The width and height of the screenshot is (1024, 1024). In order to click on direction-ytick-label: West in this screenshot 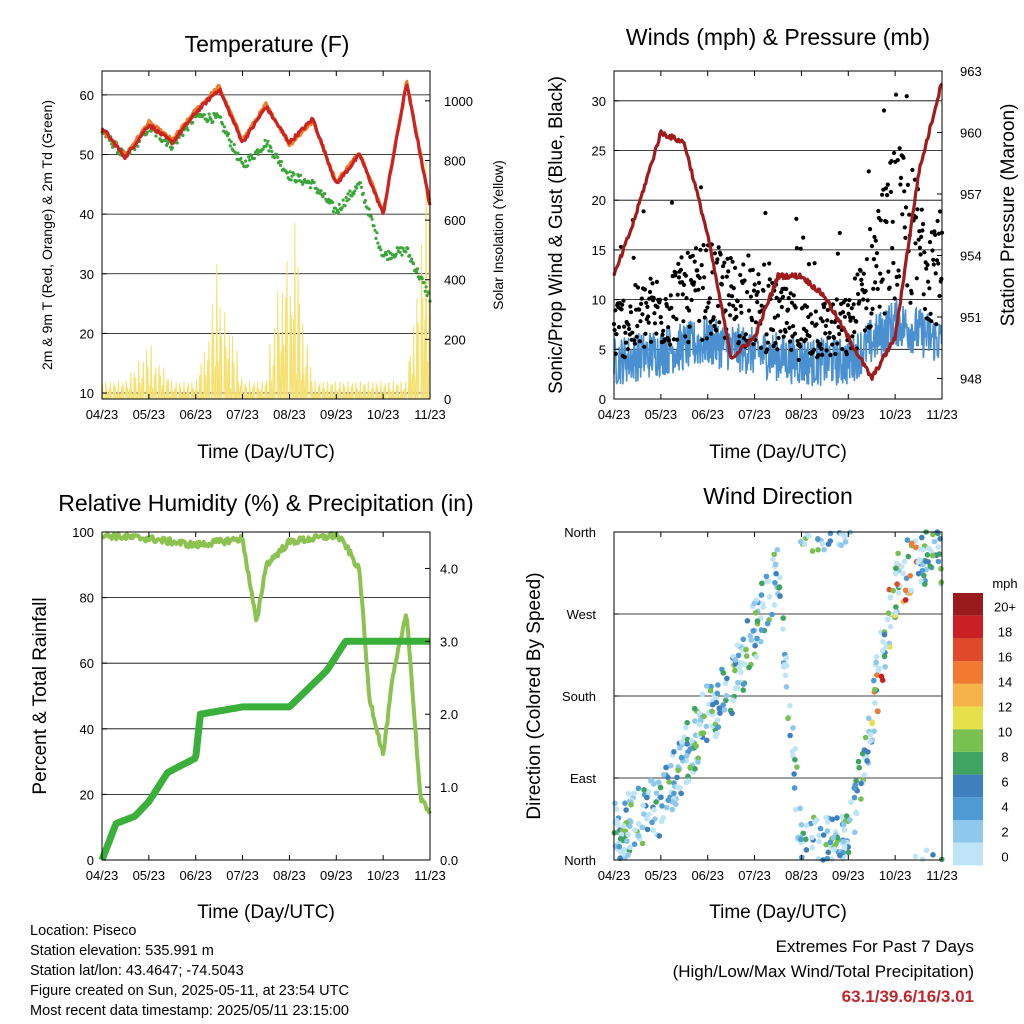, I will do `click(582, 614)`.